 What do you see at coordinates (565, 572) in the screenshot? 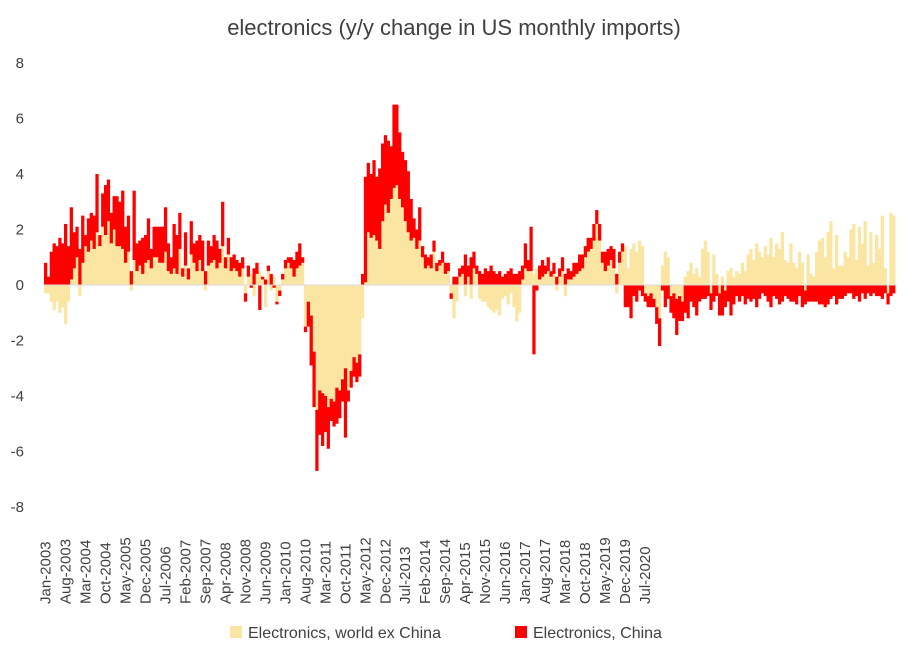
I see `x-tick-label: Mar-2018` at bounding box center [565, 572].